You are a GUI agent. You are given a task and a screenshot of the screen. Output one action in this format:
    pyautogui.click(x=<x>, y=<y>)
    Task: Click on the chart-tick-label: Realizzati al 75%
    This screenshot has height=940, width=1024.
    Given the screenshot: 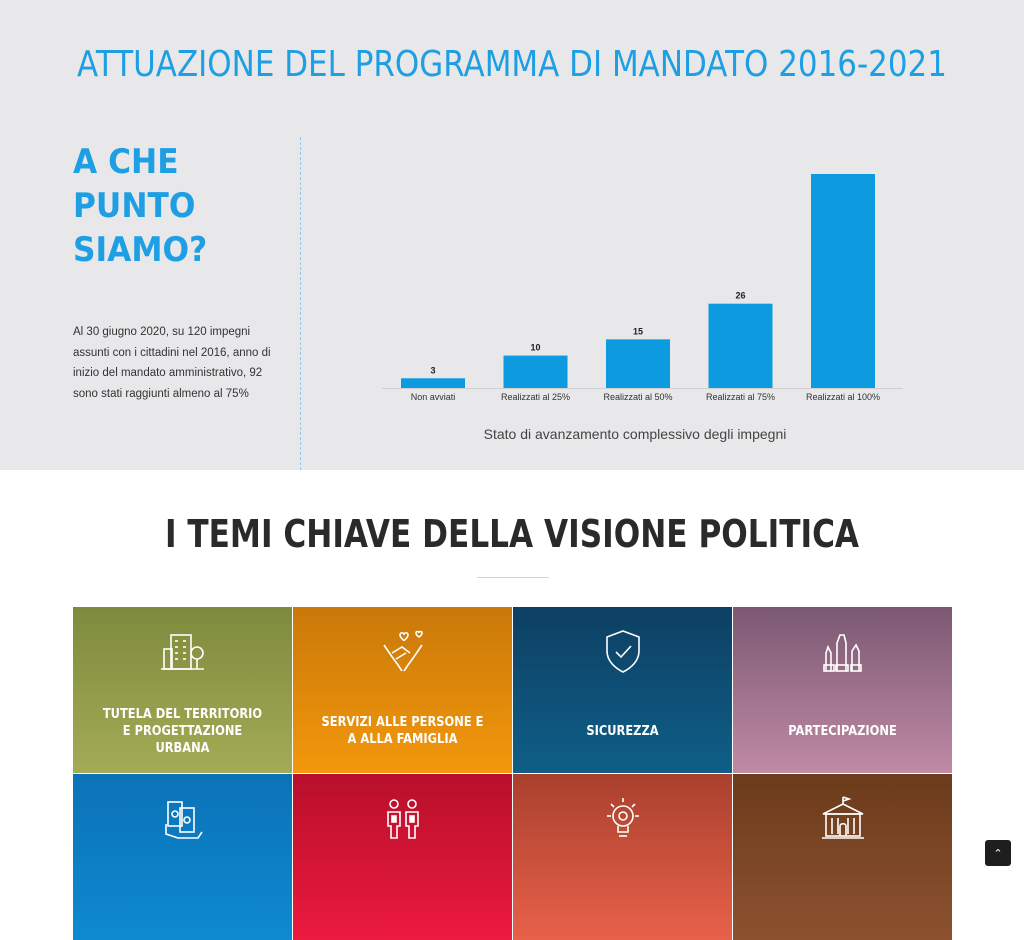 What is the action you would take?
    pyautogui.click(x=740, y=397)
    